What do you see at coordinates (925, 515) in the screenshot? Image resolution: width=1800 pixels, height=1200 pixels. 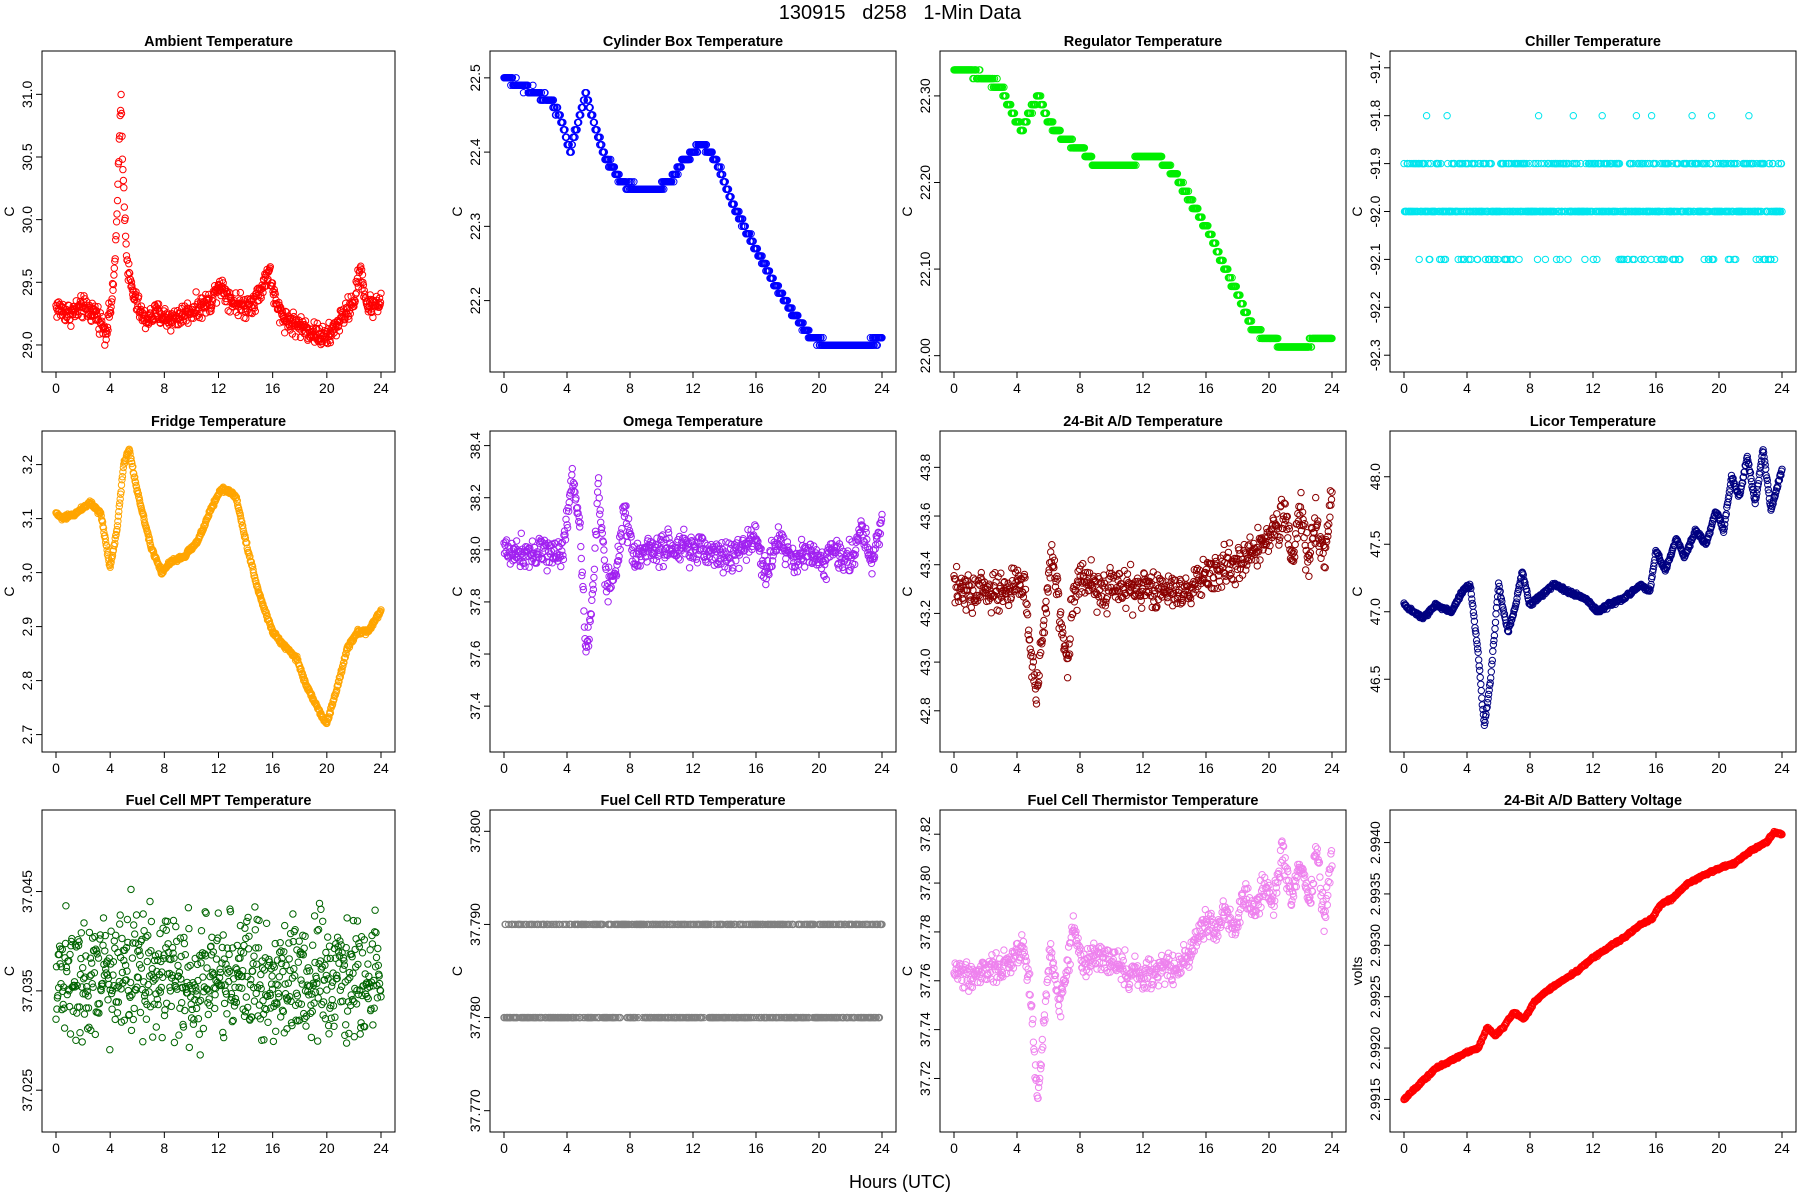 I see `y-tick-label: 43.6` at bounding box center [925, 515].